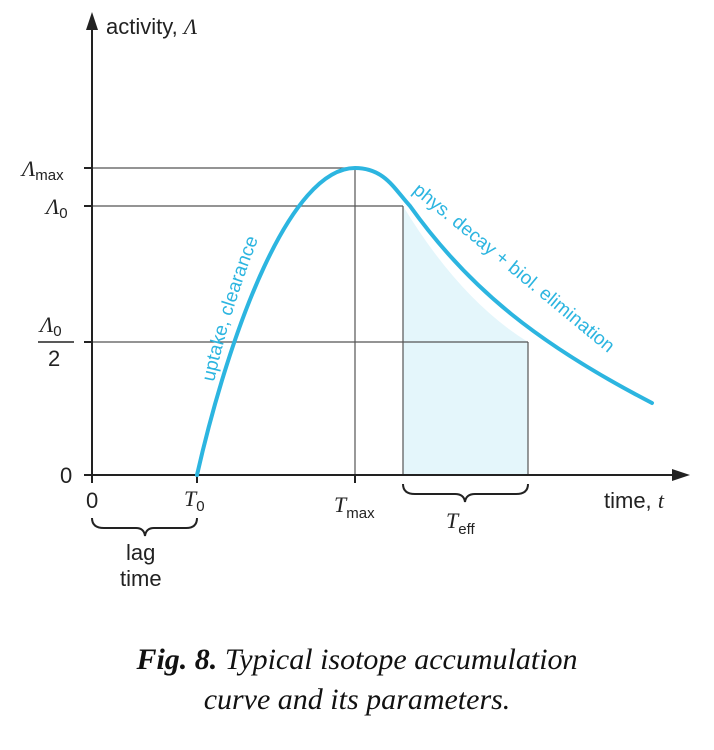  What do you see at coordinates (50, 326) in the screenshot?
I see `svg-text: Λ0` at bounding box center [50, 326].